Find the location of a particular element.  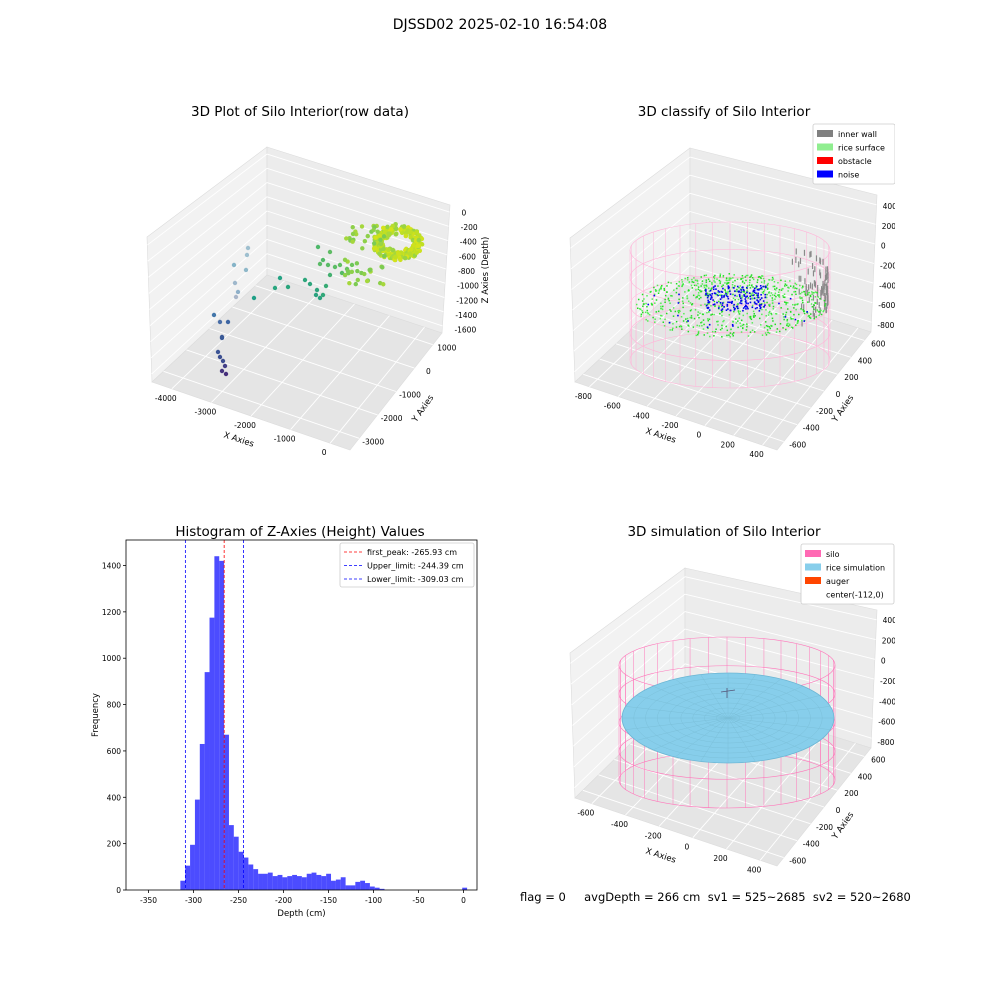

simulation-ytick-label: -600 is located at coordinates (797, 861).